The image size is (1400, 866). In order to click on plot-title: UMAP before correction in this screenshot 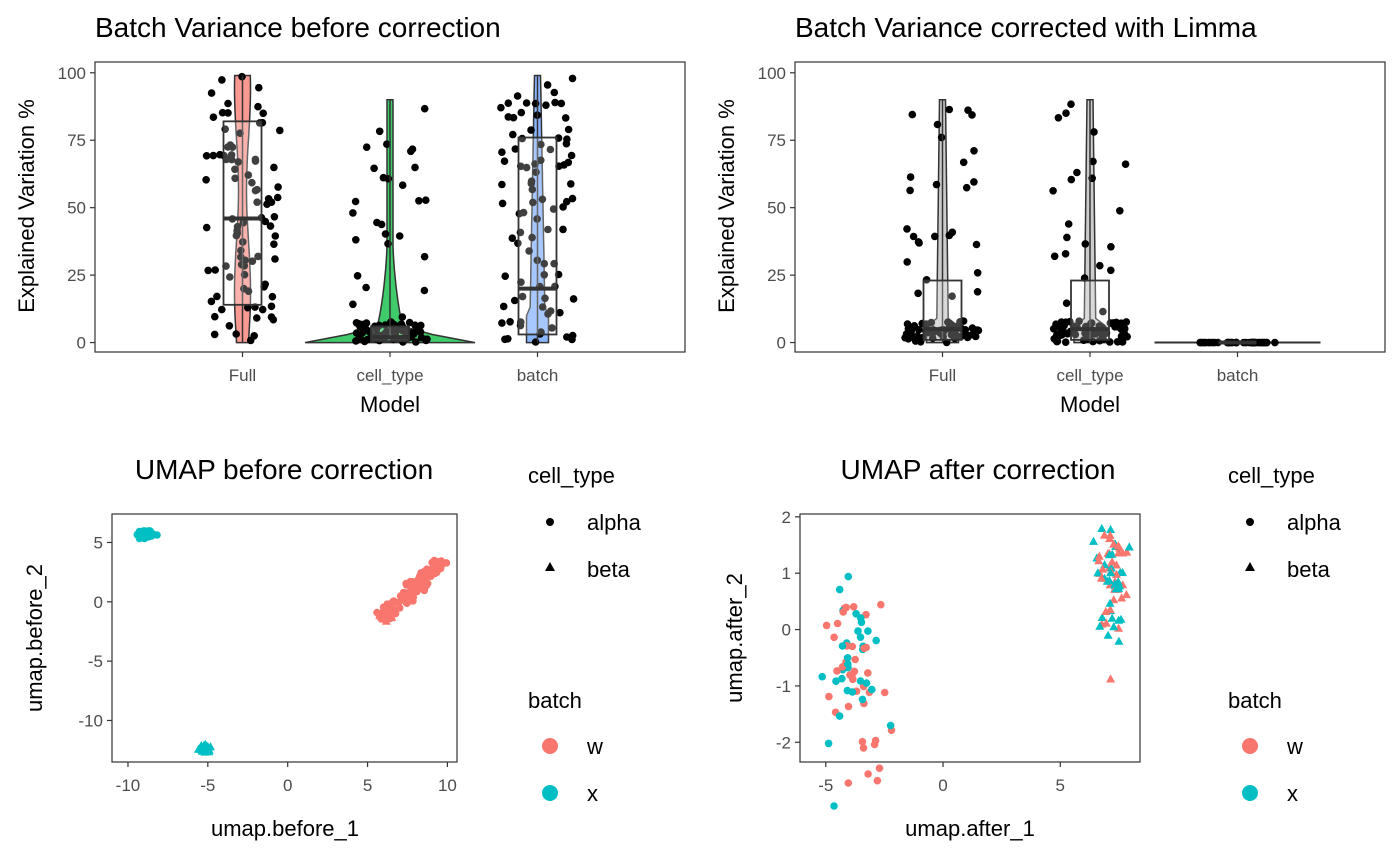, I will do `click(284, 469)`.